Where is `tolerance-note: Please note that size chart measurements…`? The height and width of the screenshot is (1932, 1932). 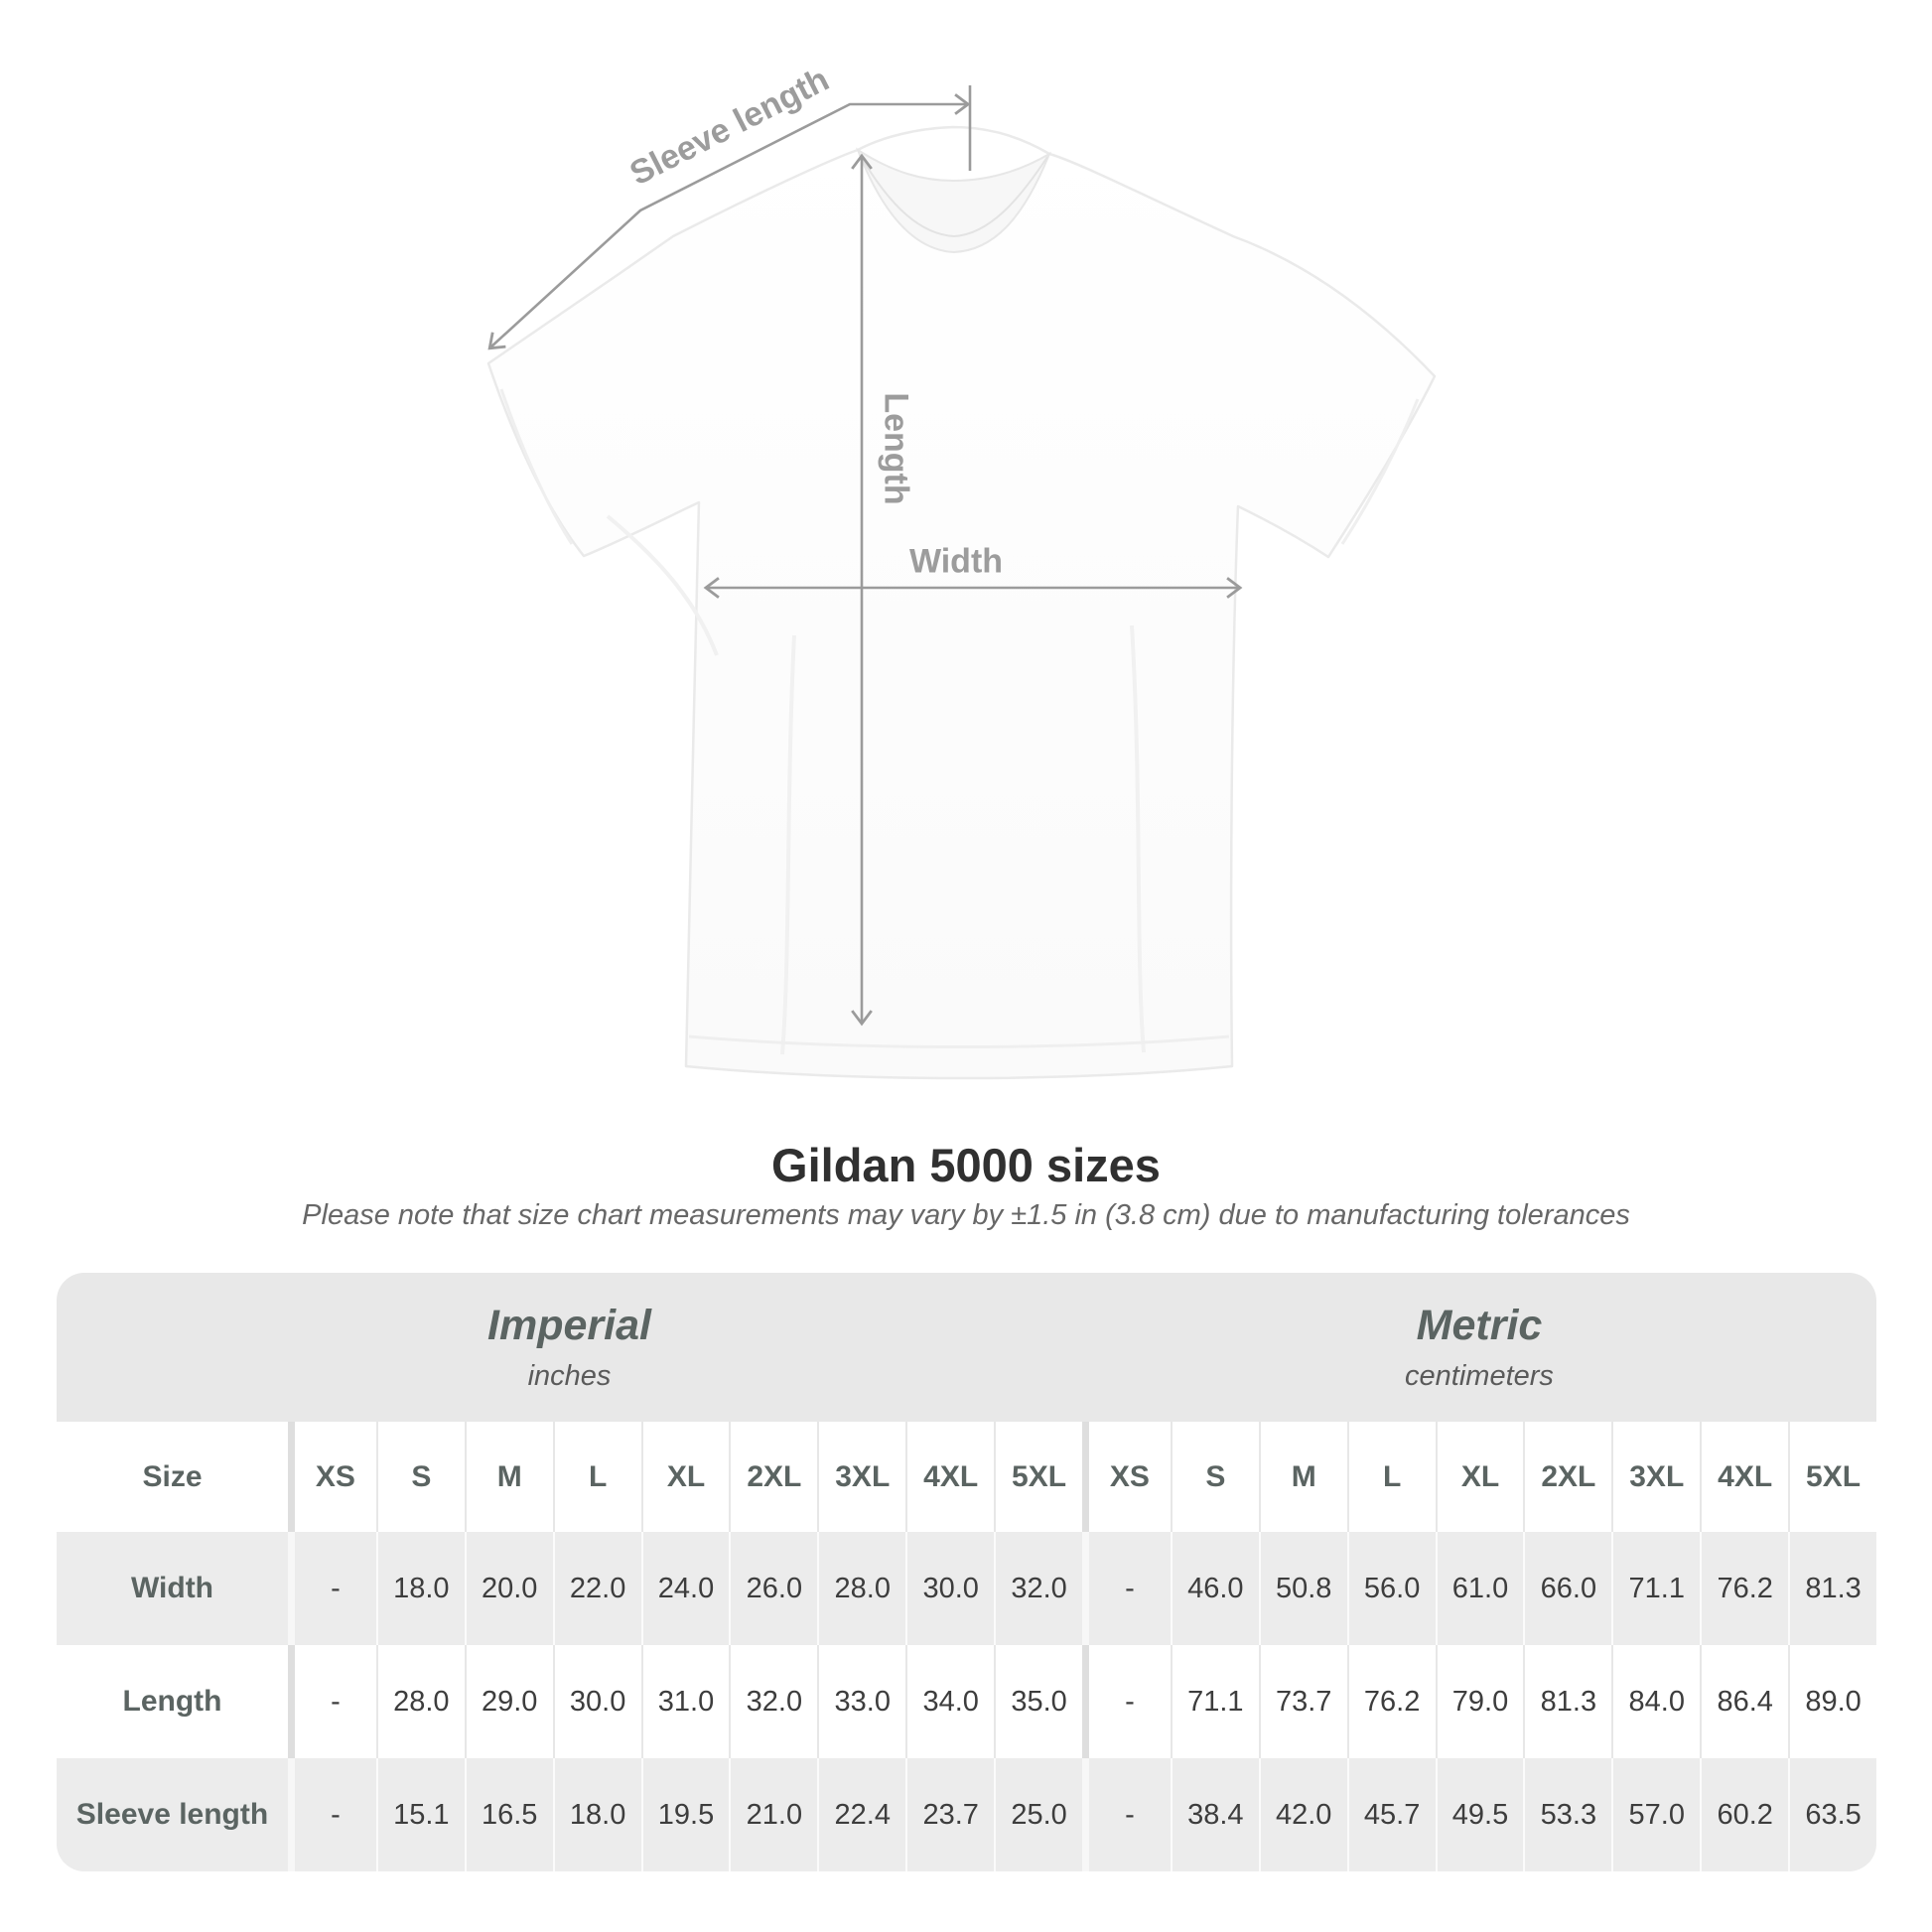 tolerance-note: Please note that size chart measurements… is located at coordinates (966, 1215).